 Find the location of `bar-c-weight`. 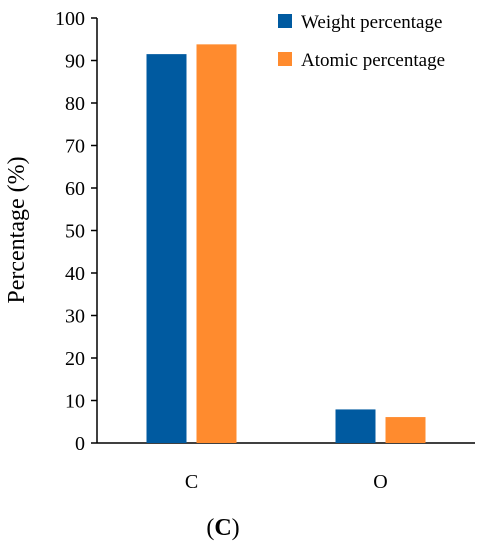

bar-c-weight is located at coordinates (166, 248).